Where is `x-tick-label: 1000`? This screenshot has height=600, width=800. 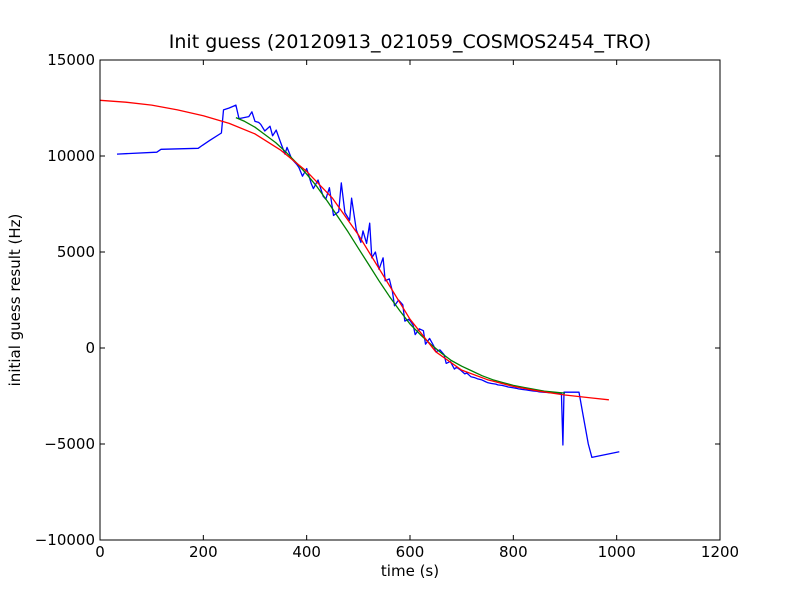 x-tick-label: 1000 is located at coordinates (617, 552).